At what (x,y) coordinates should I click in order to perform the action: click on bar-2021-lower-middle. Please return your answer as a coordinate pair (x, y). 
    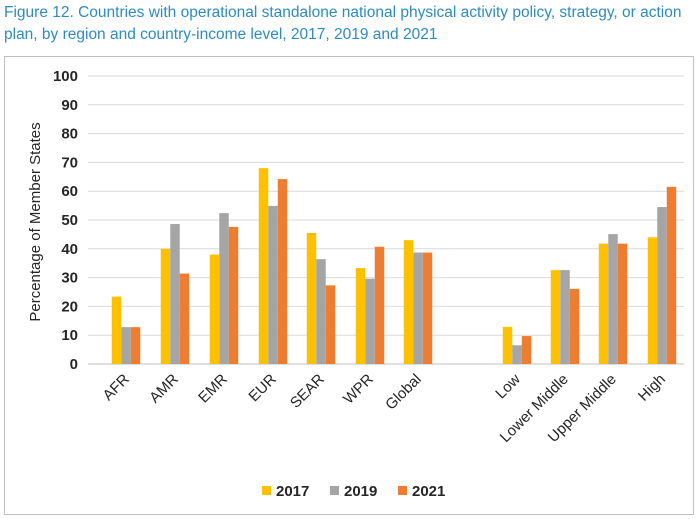
    Looking at the image, I should click on (574, 326).